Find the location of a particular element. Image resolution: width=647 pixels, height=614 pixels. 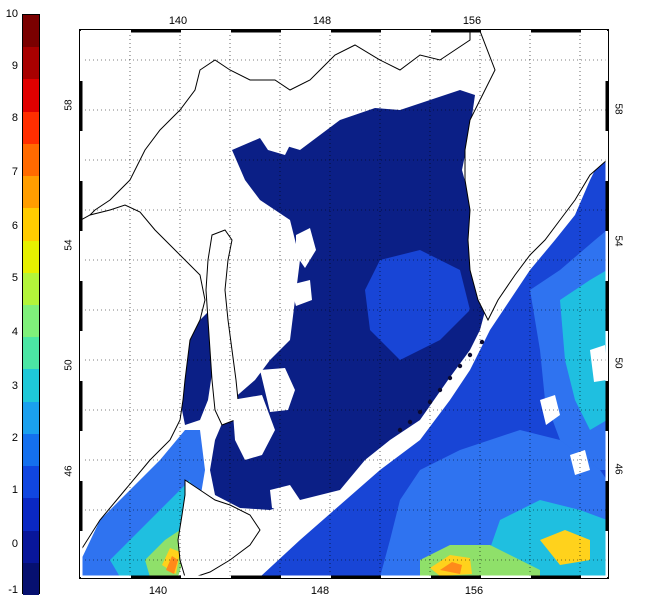

colorbar-label: 1 is located at coordinates (14, 490).